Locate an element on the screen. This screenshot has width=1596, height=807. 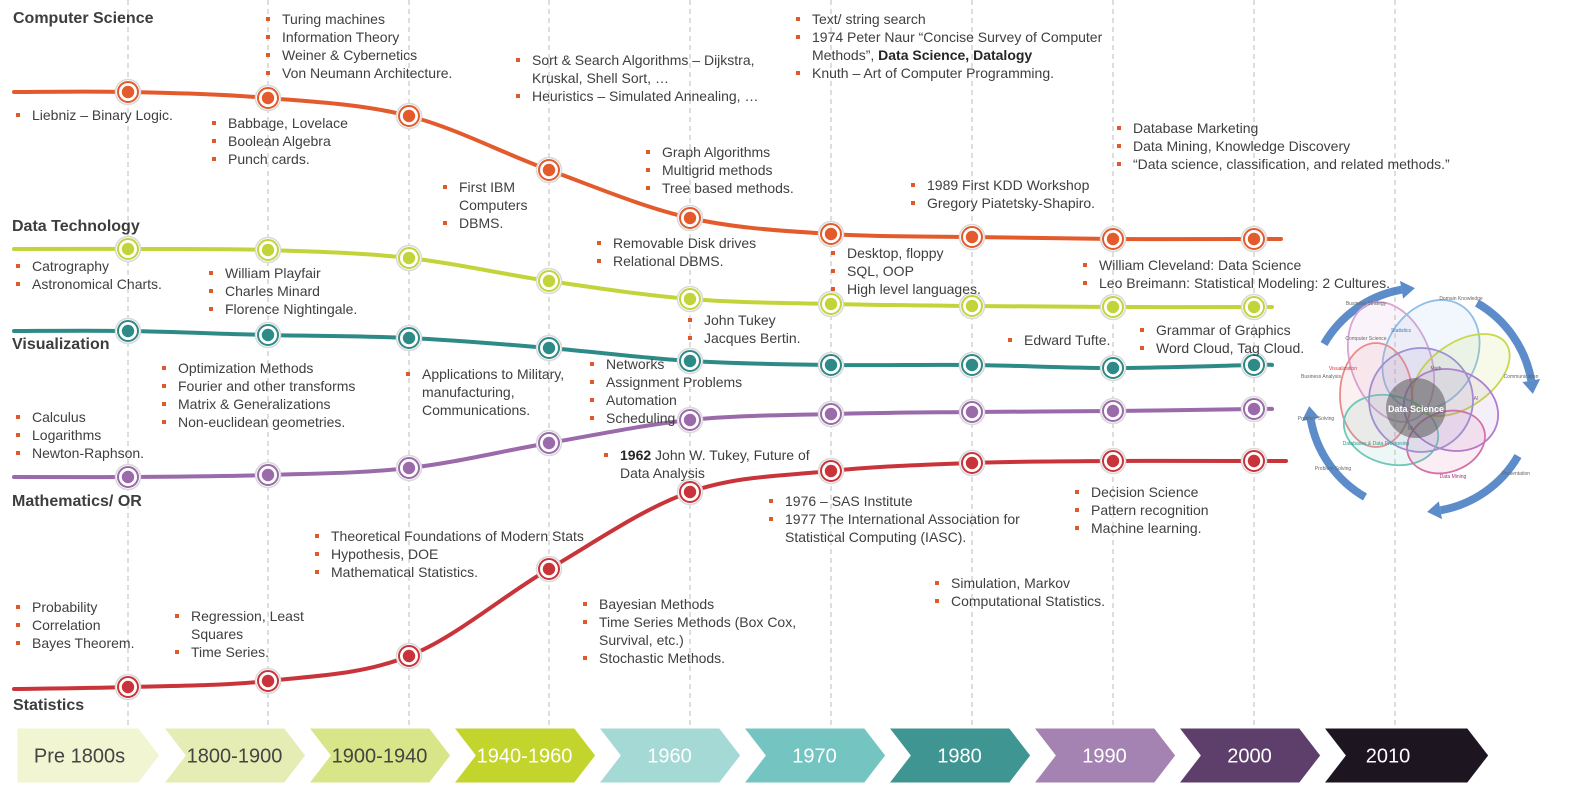
note-item: Florence Nightingale. is located at coordinates (282, 309).